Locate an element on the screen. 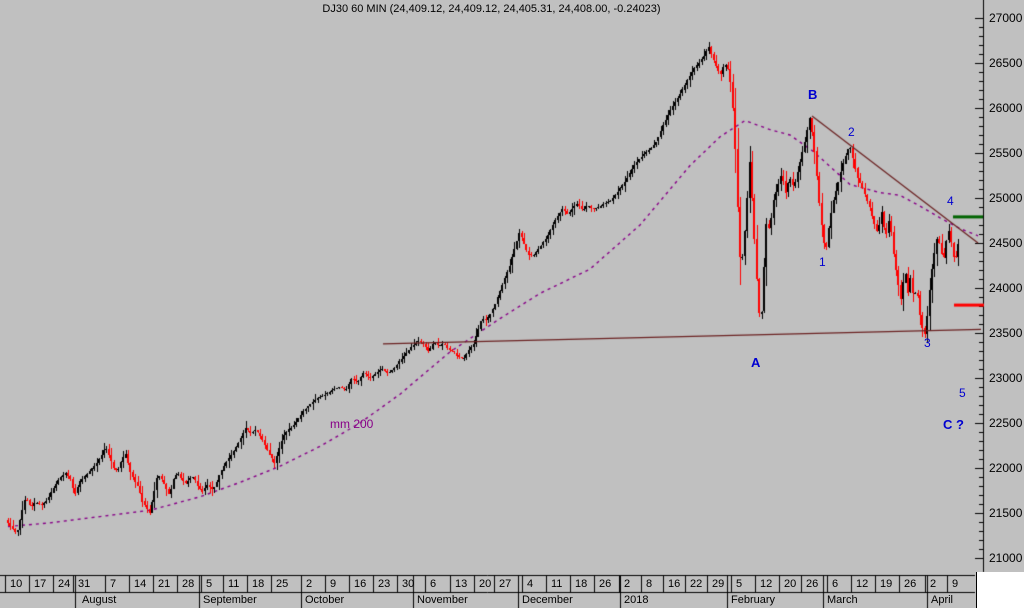  date-month-label: August is located at coordinates (99, 600).